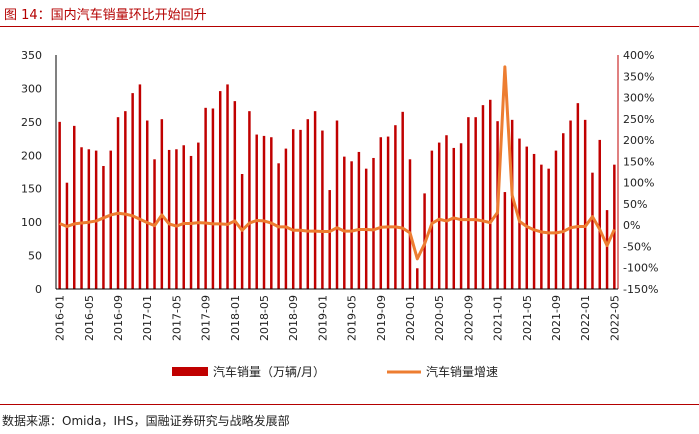  I want to click on legend-bar-swatch, so click(190, 371).